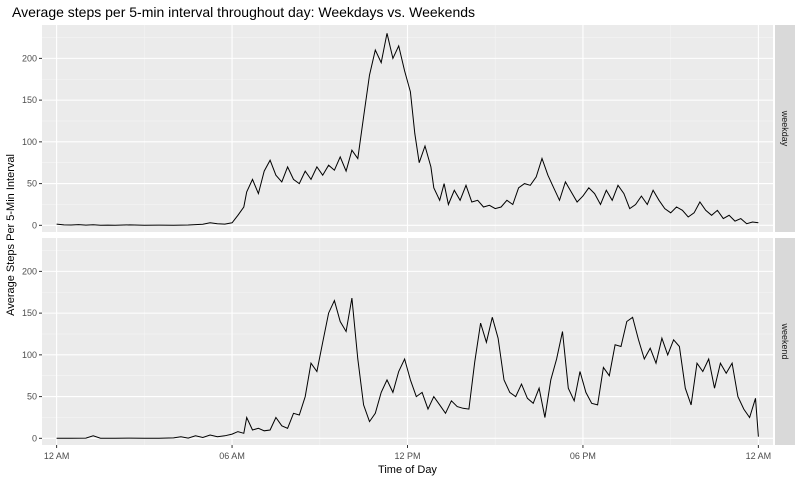  I want to click on x-tick-label: 06 AM, so click(232, 456).